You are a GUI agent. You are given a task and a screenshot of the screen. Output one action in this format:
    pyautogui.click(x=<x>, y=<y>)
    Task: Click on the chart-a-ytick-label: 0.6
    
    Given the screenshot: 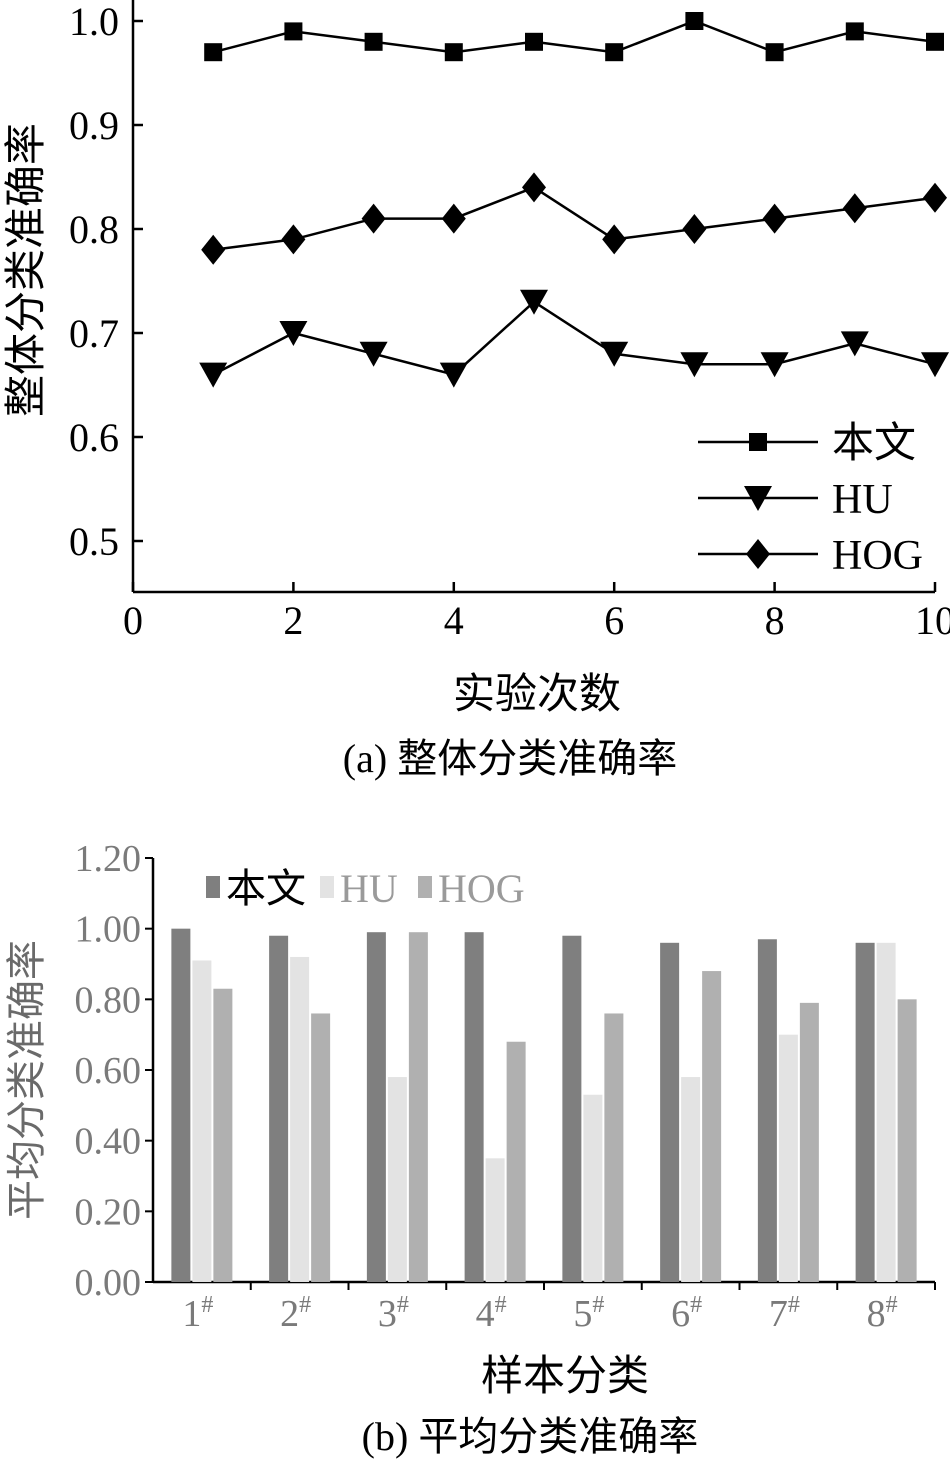 What is the action you would take?
    pyautogui.click(x=94, y=437)
    